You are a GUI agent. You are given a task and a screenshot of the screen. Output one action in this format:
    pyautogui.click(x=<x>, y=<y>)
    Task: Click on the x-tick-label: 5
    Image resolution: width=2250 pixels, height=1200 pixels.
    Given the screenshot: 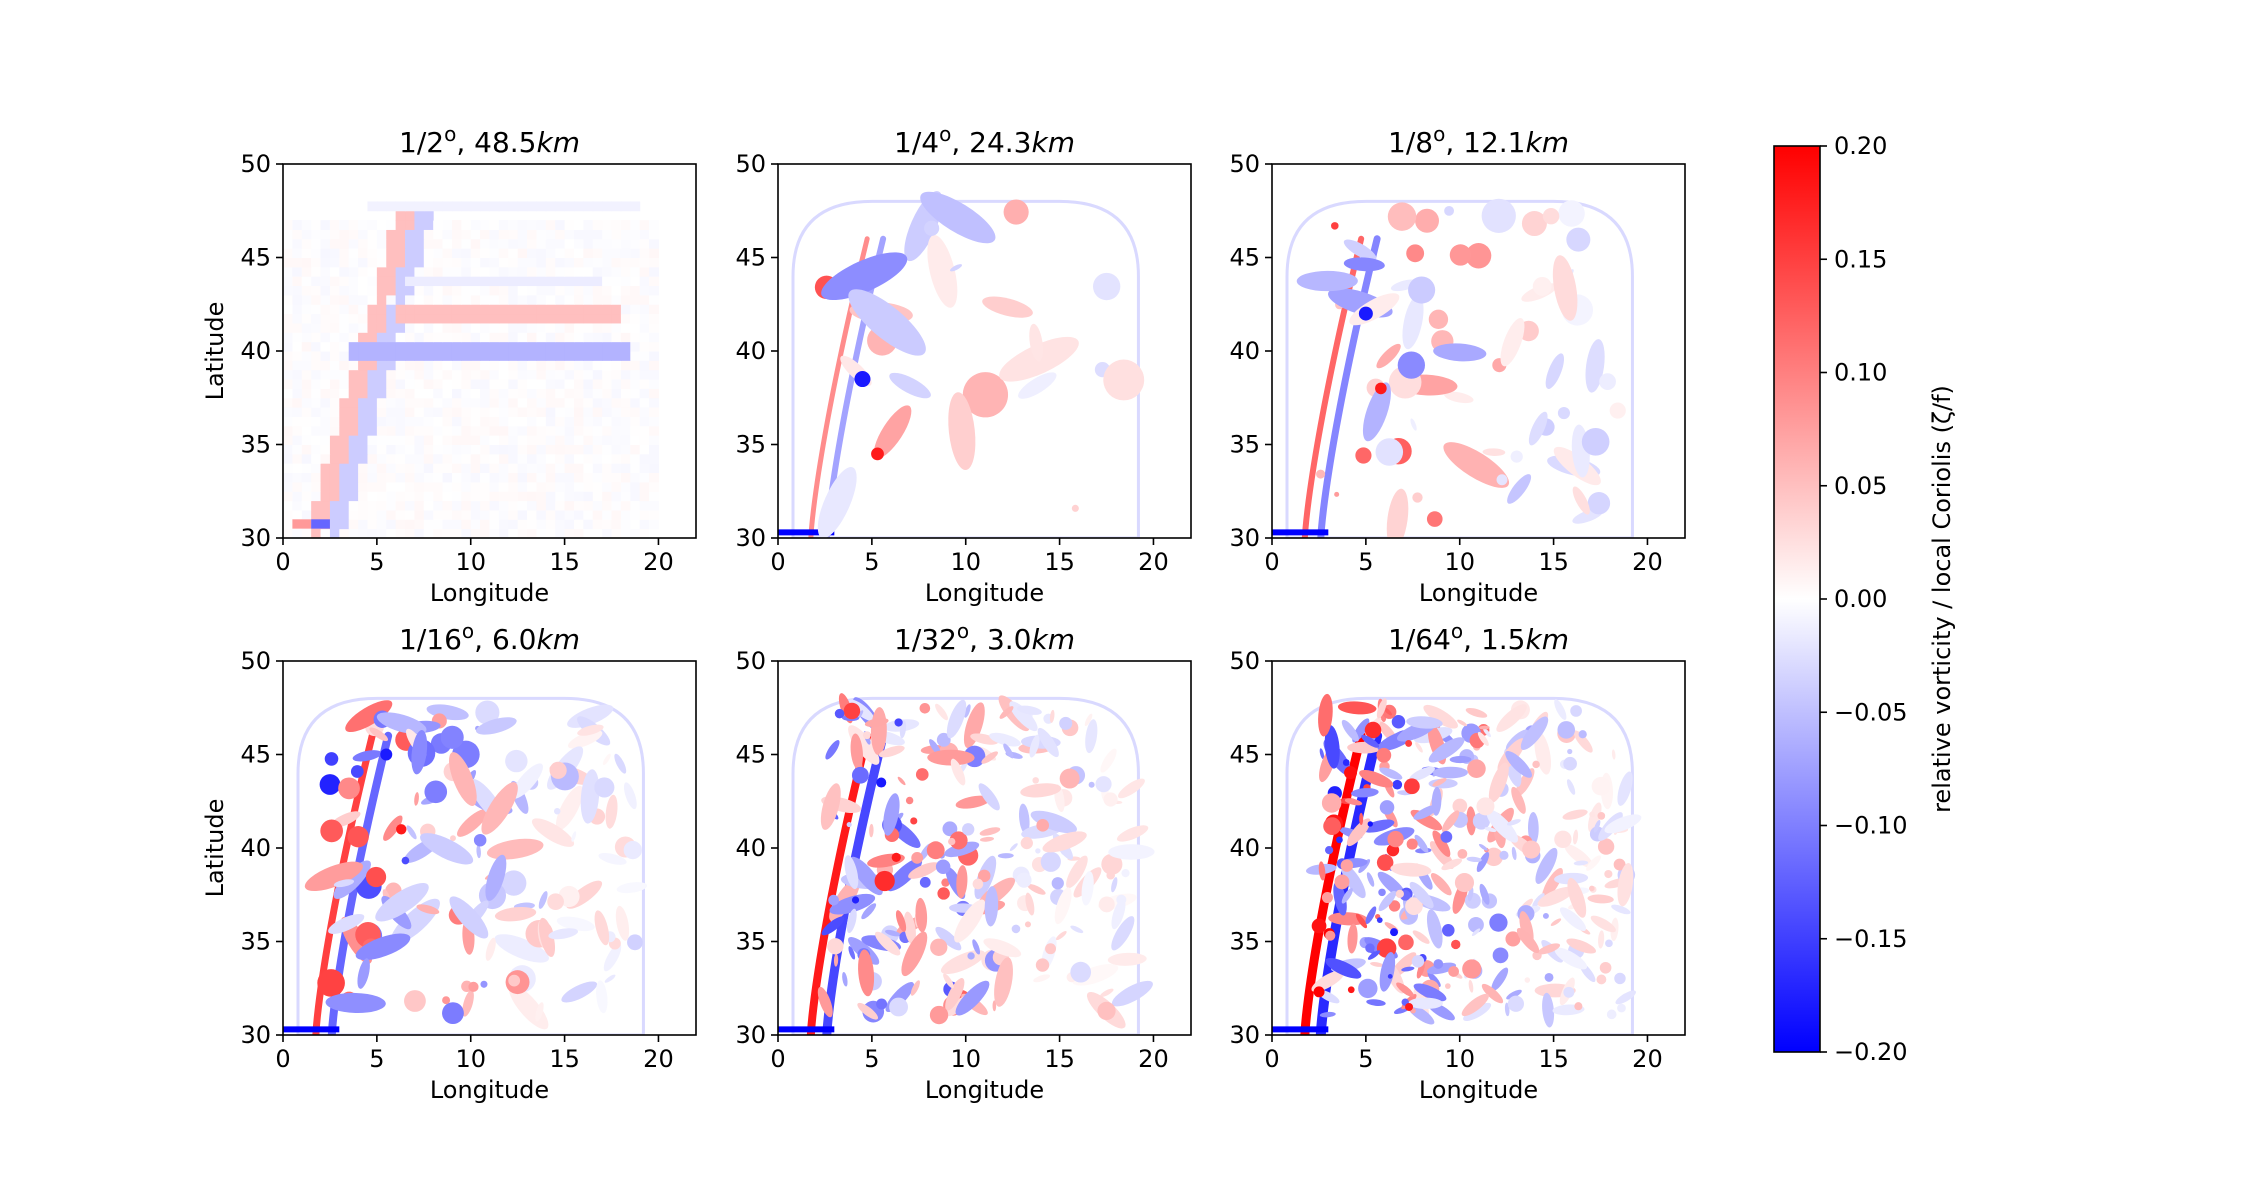 What is the action you would take?
    pyautogui.click(x=1365, y=562)
    